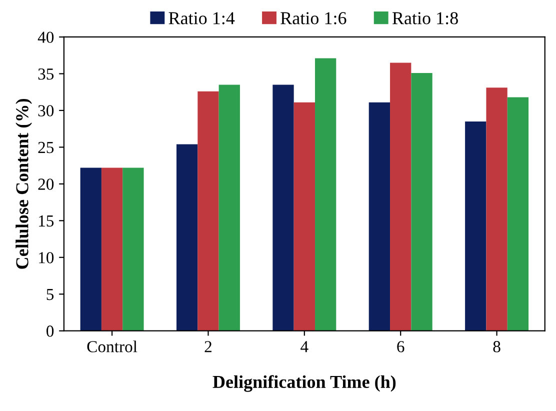  What do you see at coordinates (50, 331) in the screenshot?
I see `y-tick-label: 0` at bounding box center [50, 331].